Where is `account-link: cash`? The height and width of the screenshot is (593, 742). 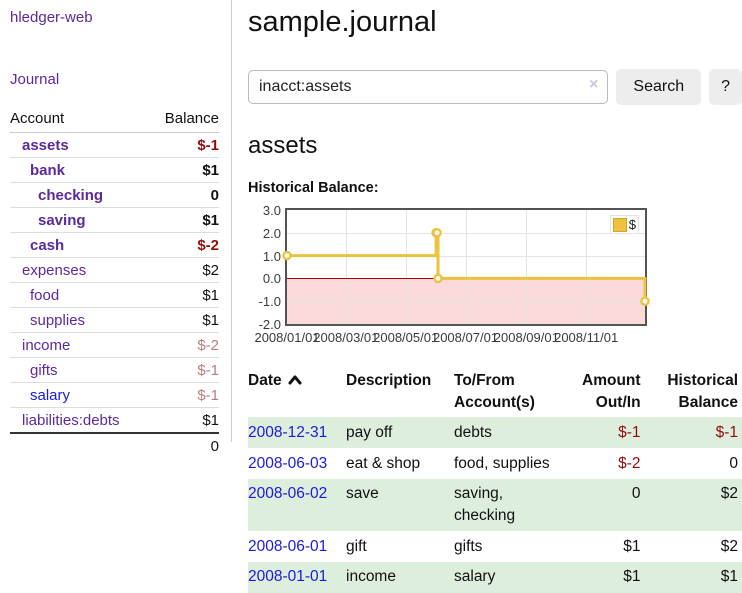
account-link: cash is located at coordinates (47, 245).